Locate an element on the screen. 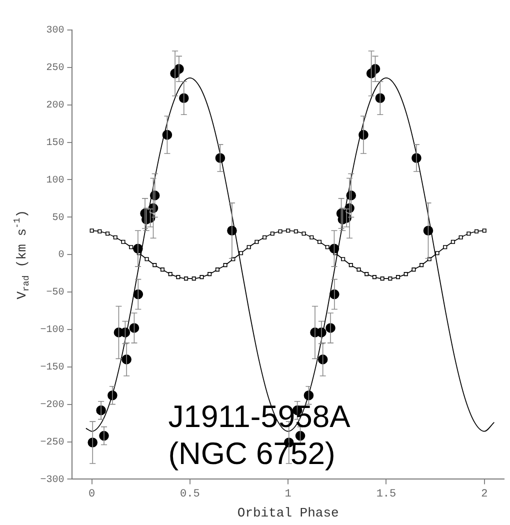 The image size is (510, 525). y-tick-label: 150 is located at coordinates (55, 143).